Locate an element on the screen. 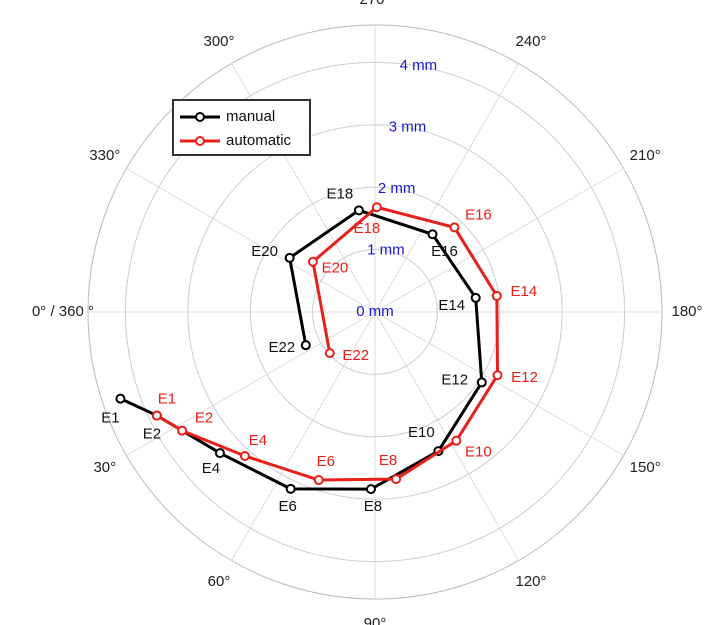 Image resolution: width=708 pixels, height=625 pixels. legend-label: manual is located at coordinates (250, 116).